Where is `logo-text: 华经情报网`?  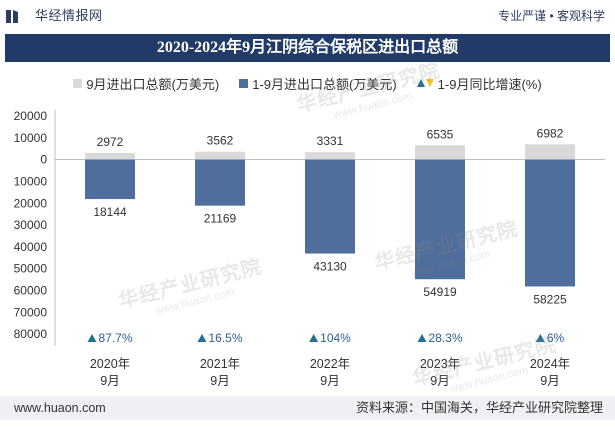 logo-text: 华经情报网 is located at coordinates (69, 15).